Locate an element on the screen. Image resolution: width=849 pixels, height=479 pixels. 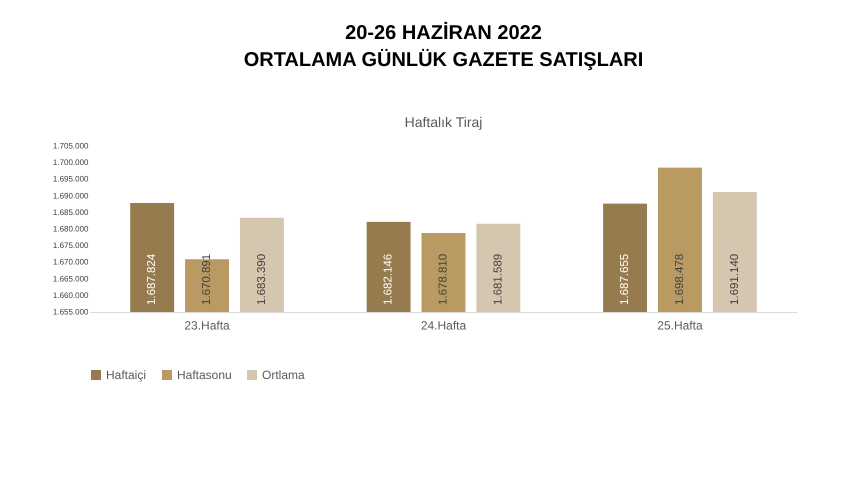
y-tick-label: 1.705.000 is located at coordinates (71, 146).